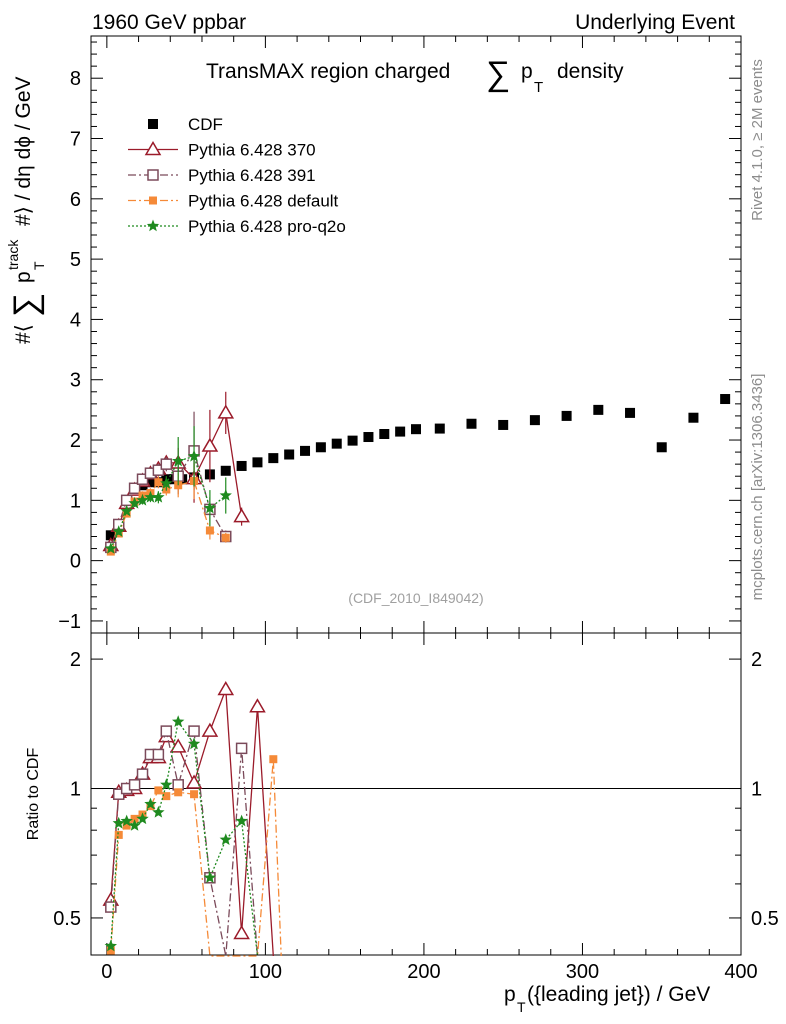 This screenshot has width=786, height=1024. What do you see at coordinates (75, 200) in the screenshot?
I see `y-tick-label: 6` at bounding box center [75, 200].